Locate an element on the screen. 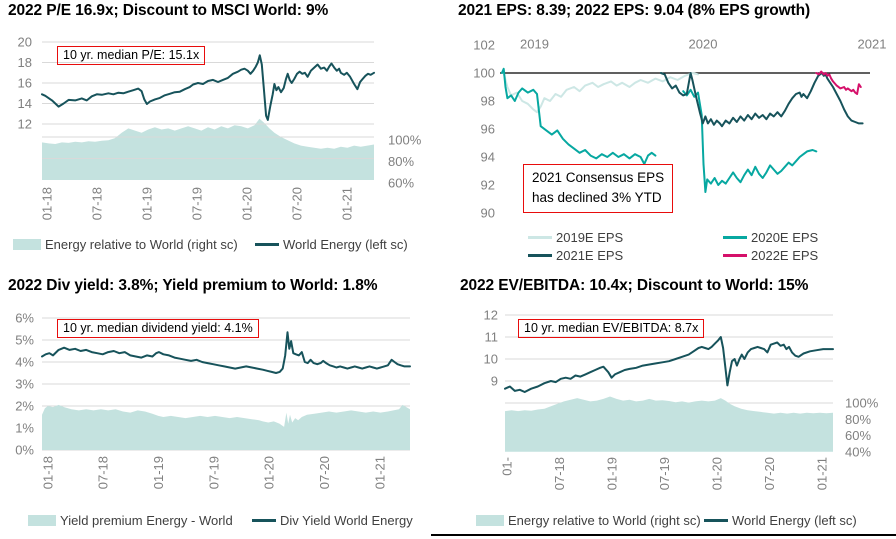 The width and height of the screenshot is (896, 539). svg-text: 90 is located at coordinates (488, 213).